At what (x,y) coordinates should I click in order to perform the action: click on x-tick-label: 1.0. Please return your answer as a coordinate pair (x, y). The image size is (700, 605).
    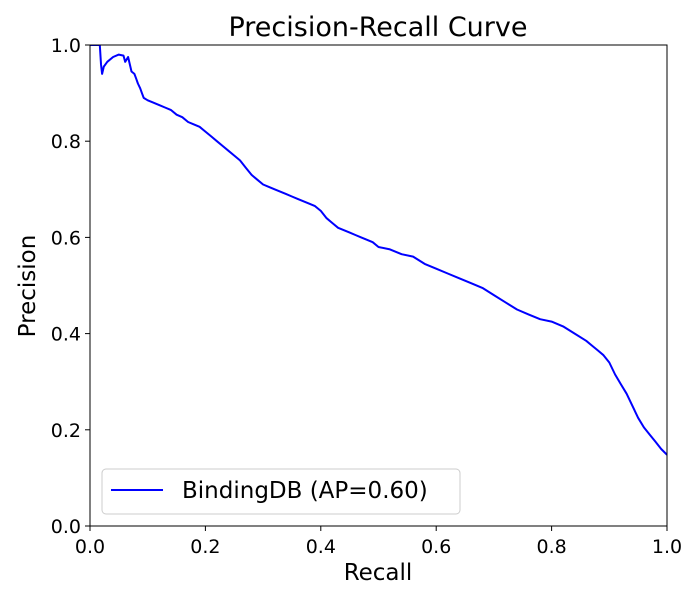
    Looking at the image, I should click on (667, 547).